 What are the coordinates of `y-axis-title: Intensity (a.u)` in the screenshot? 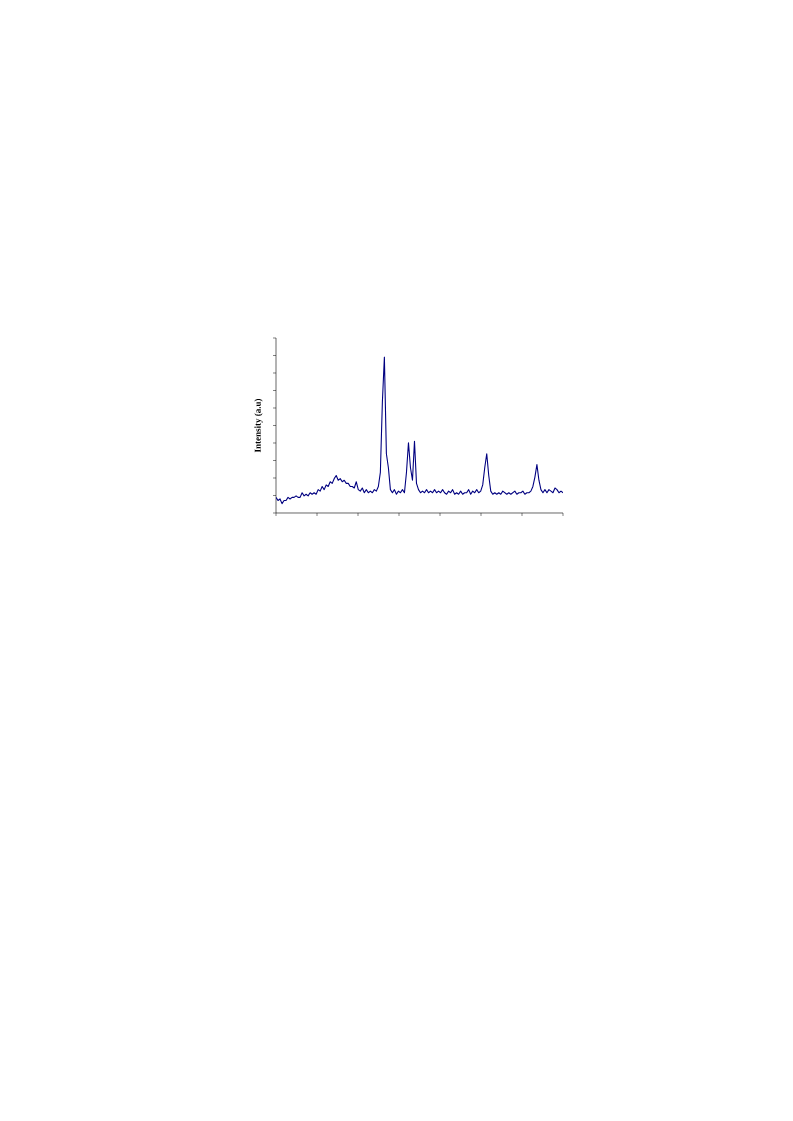 It's located at (258, 425).